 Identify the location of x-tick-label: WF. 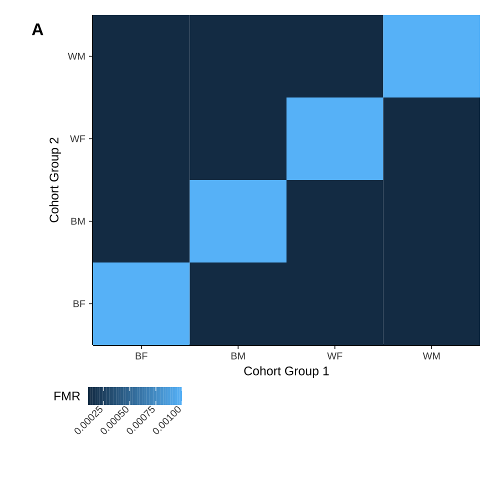
(334, 356).